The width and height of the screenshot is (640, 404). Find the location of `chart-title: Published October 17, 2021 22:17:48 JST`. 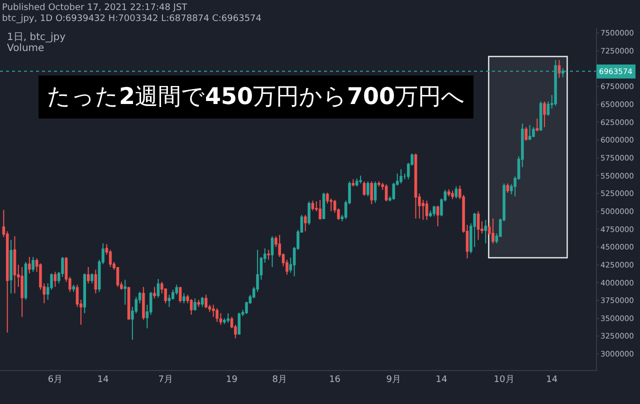

chart-title: Published October 17, 2021 22:17:48 JST is located at coordinates (95, 8).